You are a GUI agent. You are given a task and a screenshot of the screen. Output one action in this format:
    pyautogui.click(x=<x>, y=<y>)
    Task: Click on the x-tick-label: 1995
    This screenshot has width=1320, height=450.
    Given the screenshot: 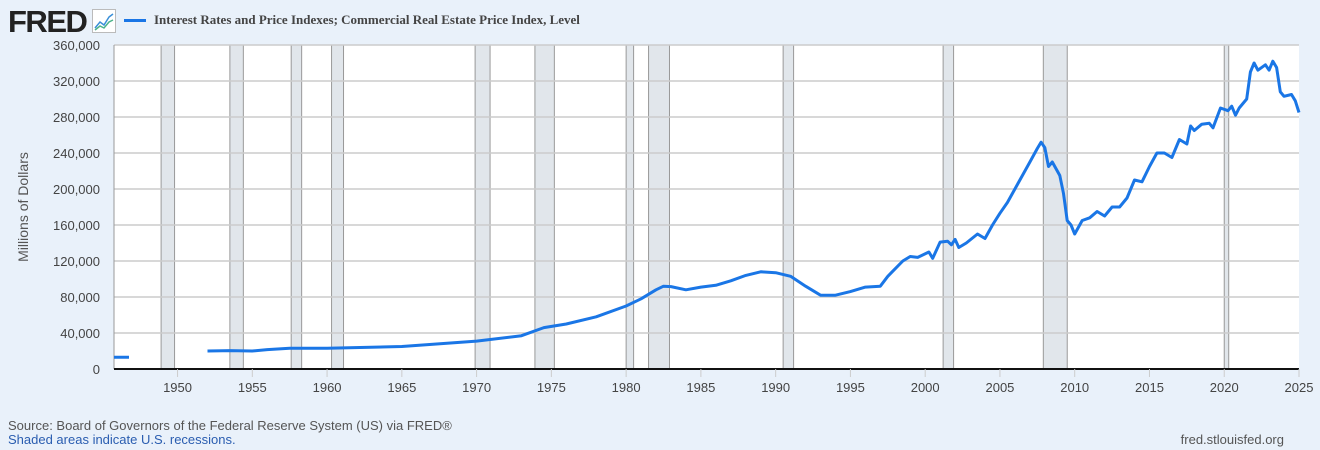 What is the action you would take?
    pyautogui.click(x=850, y=387)
    